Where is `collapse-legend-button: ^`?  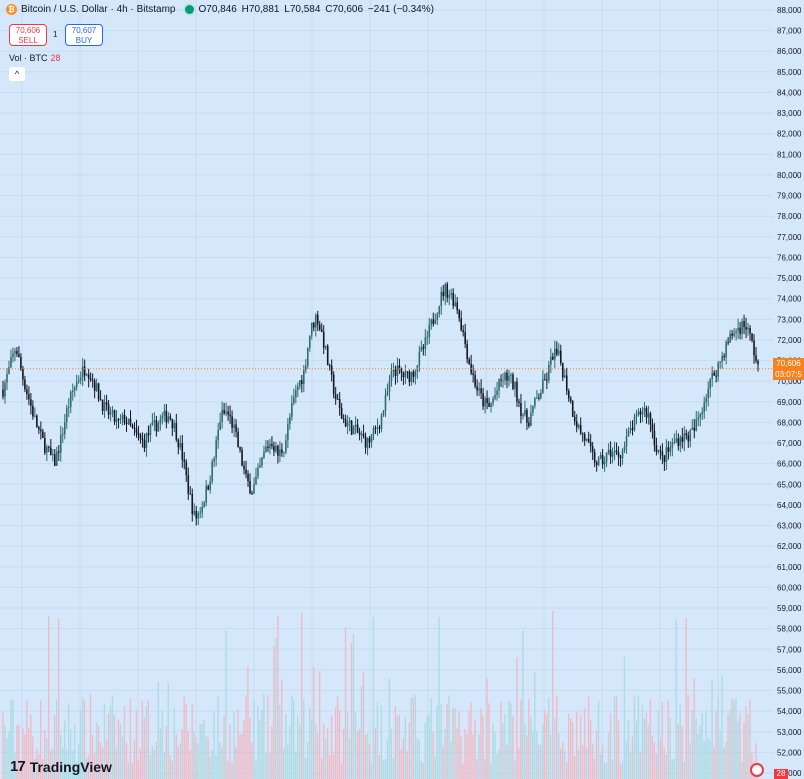 collapse-legend-button: ^ is located at coordinates (17, 74).